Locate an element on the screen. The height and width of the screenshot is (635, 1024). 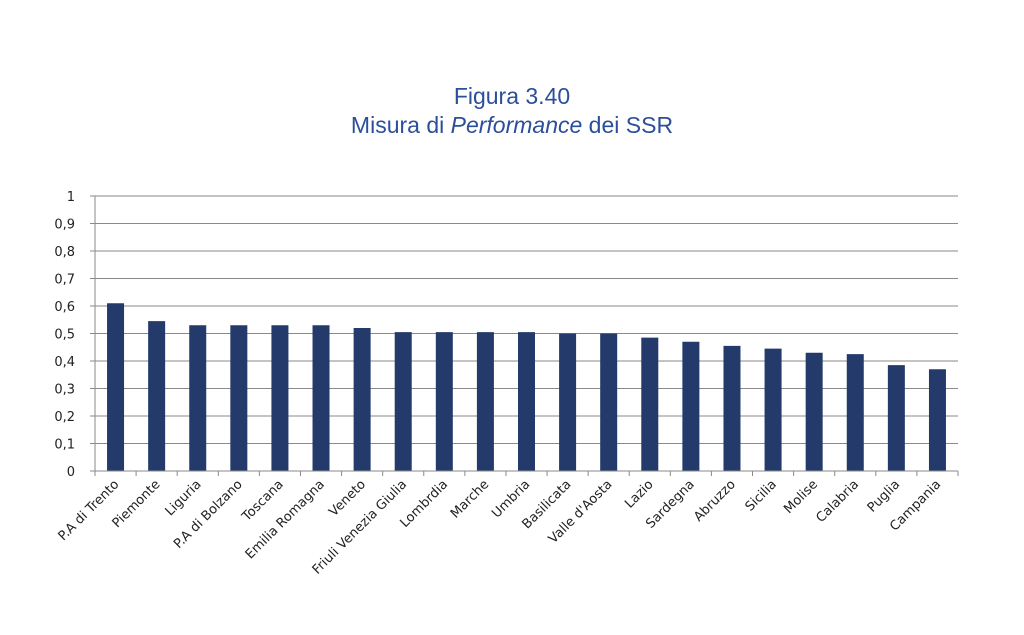
x-tick-label: Lazio is located at coordinates (639, 494).